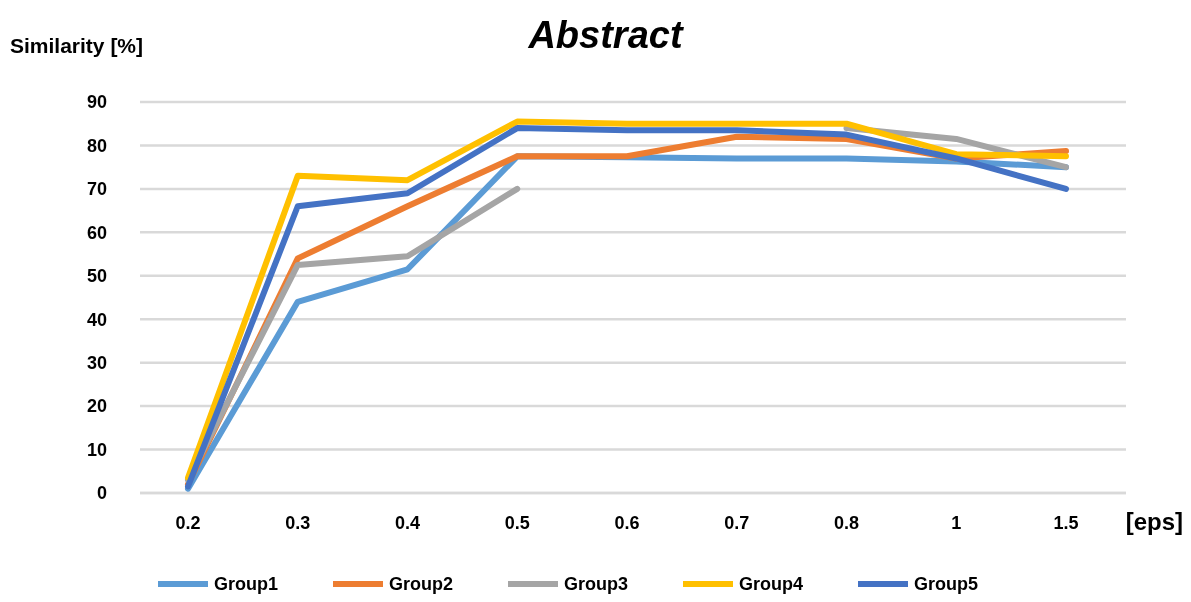 This screenshot has height=602, width=1191. I want to click on y-tick-label: 30, so click(96, 362).